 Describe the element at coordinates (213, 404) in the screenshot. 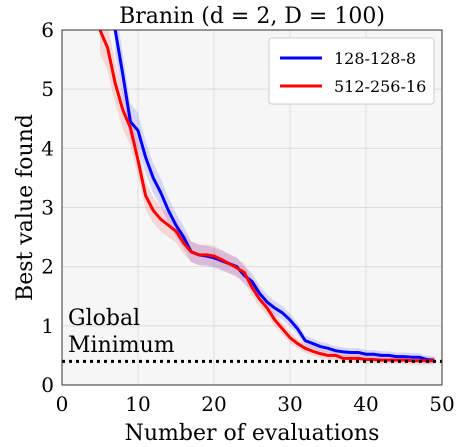

I see `x-tick-label: 20` at that location.